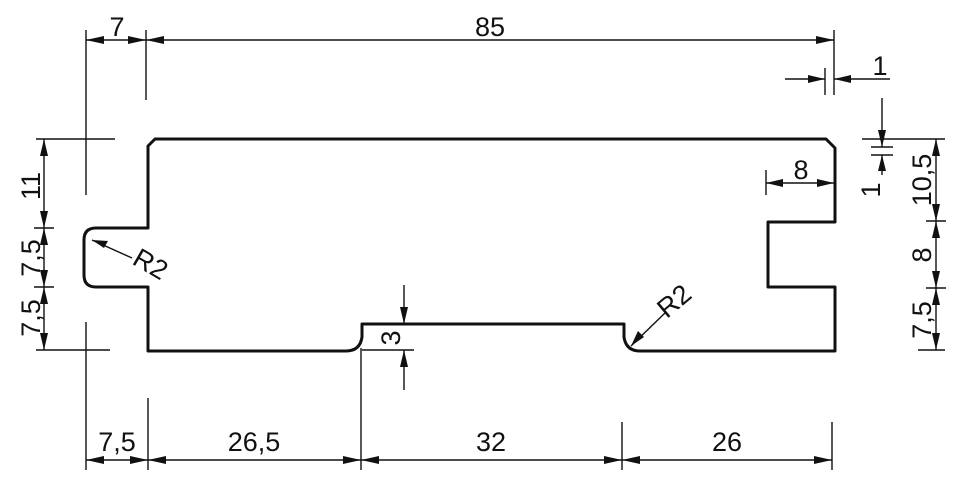  I want to click on label-right-middle: 8, so click(922, 254).